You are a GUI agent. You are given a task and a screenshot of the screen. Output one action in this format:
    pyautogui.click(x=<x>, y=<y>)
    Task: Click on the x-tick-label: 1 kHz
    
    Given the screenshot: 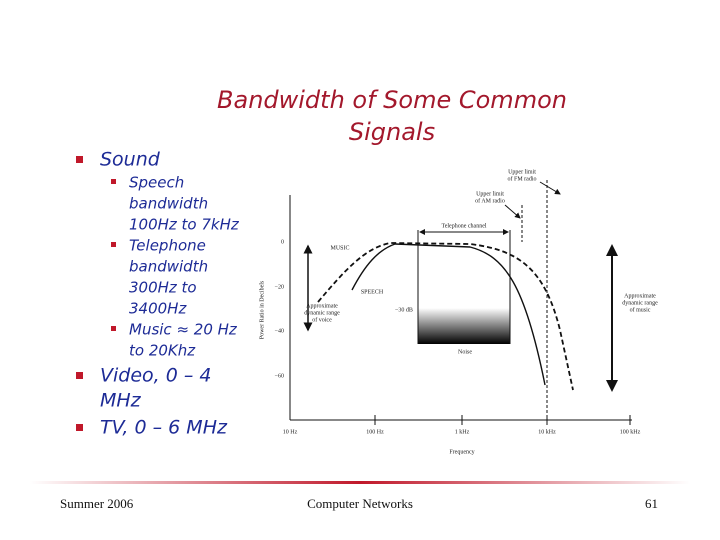 What is the action you would take?
    pyautogui.click(x=462, y=432)
    